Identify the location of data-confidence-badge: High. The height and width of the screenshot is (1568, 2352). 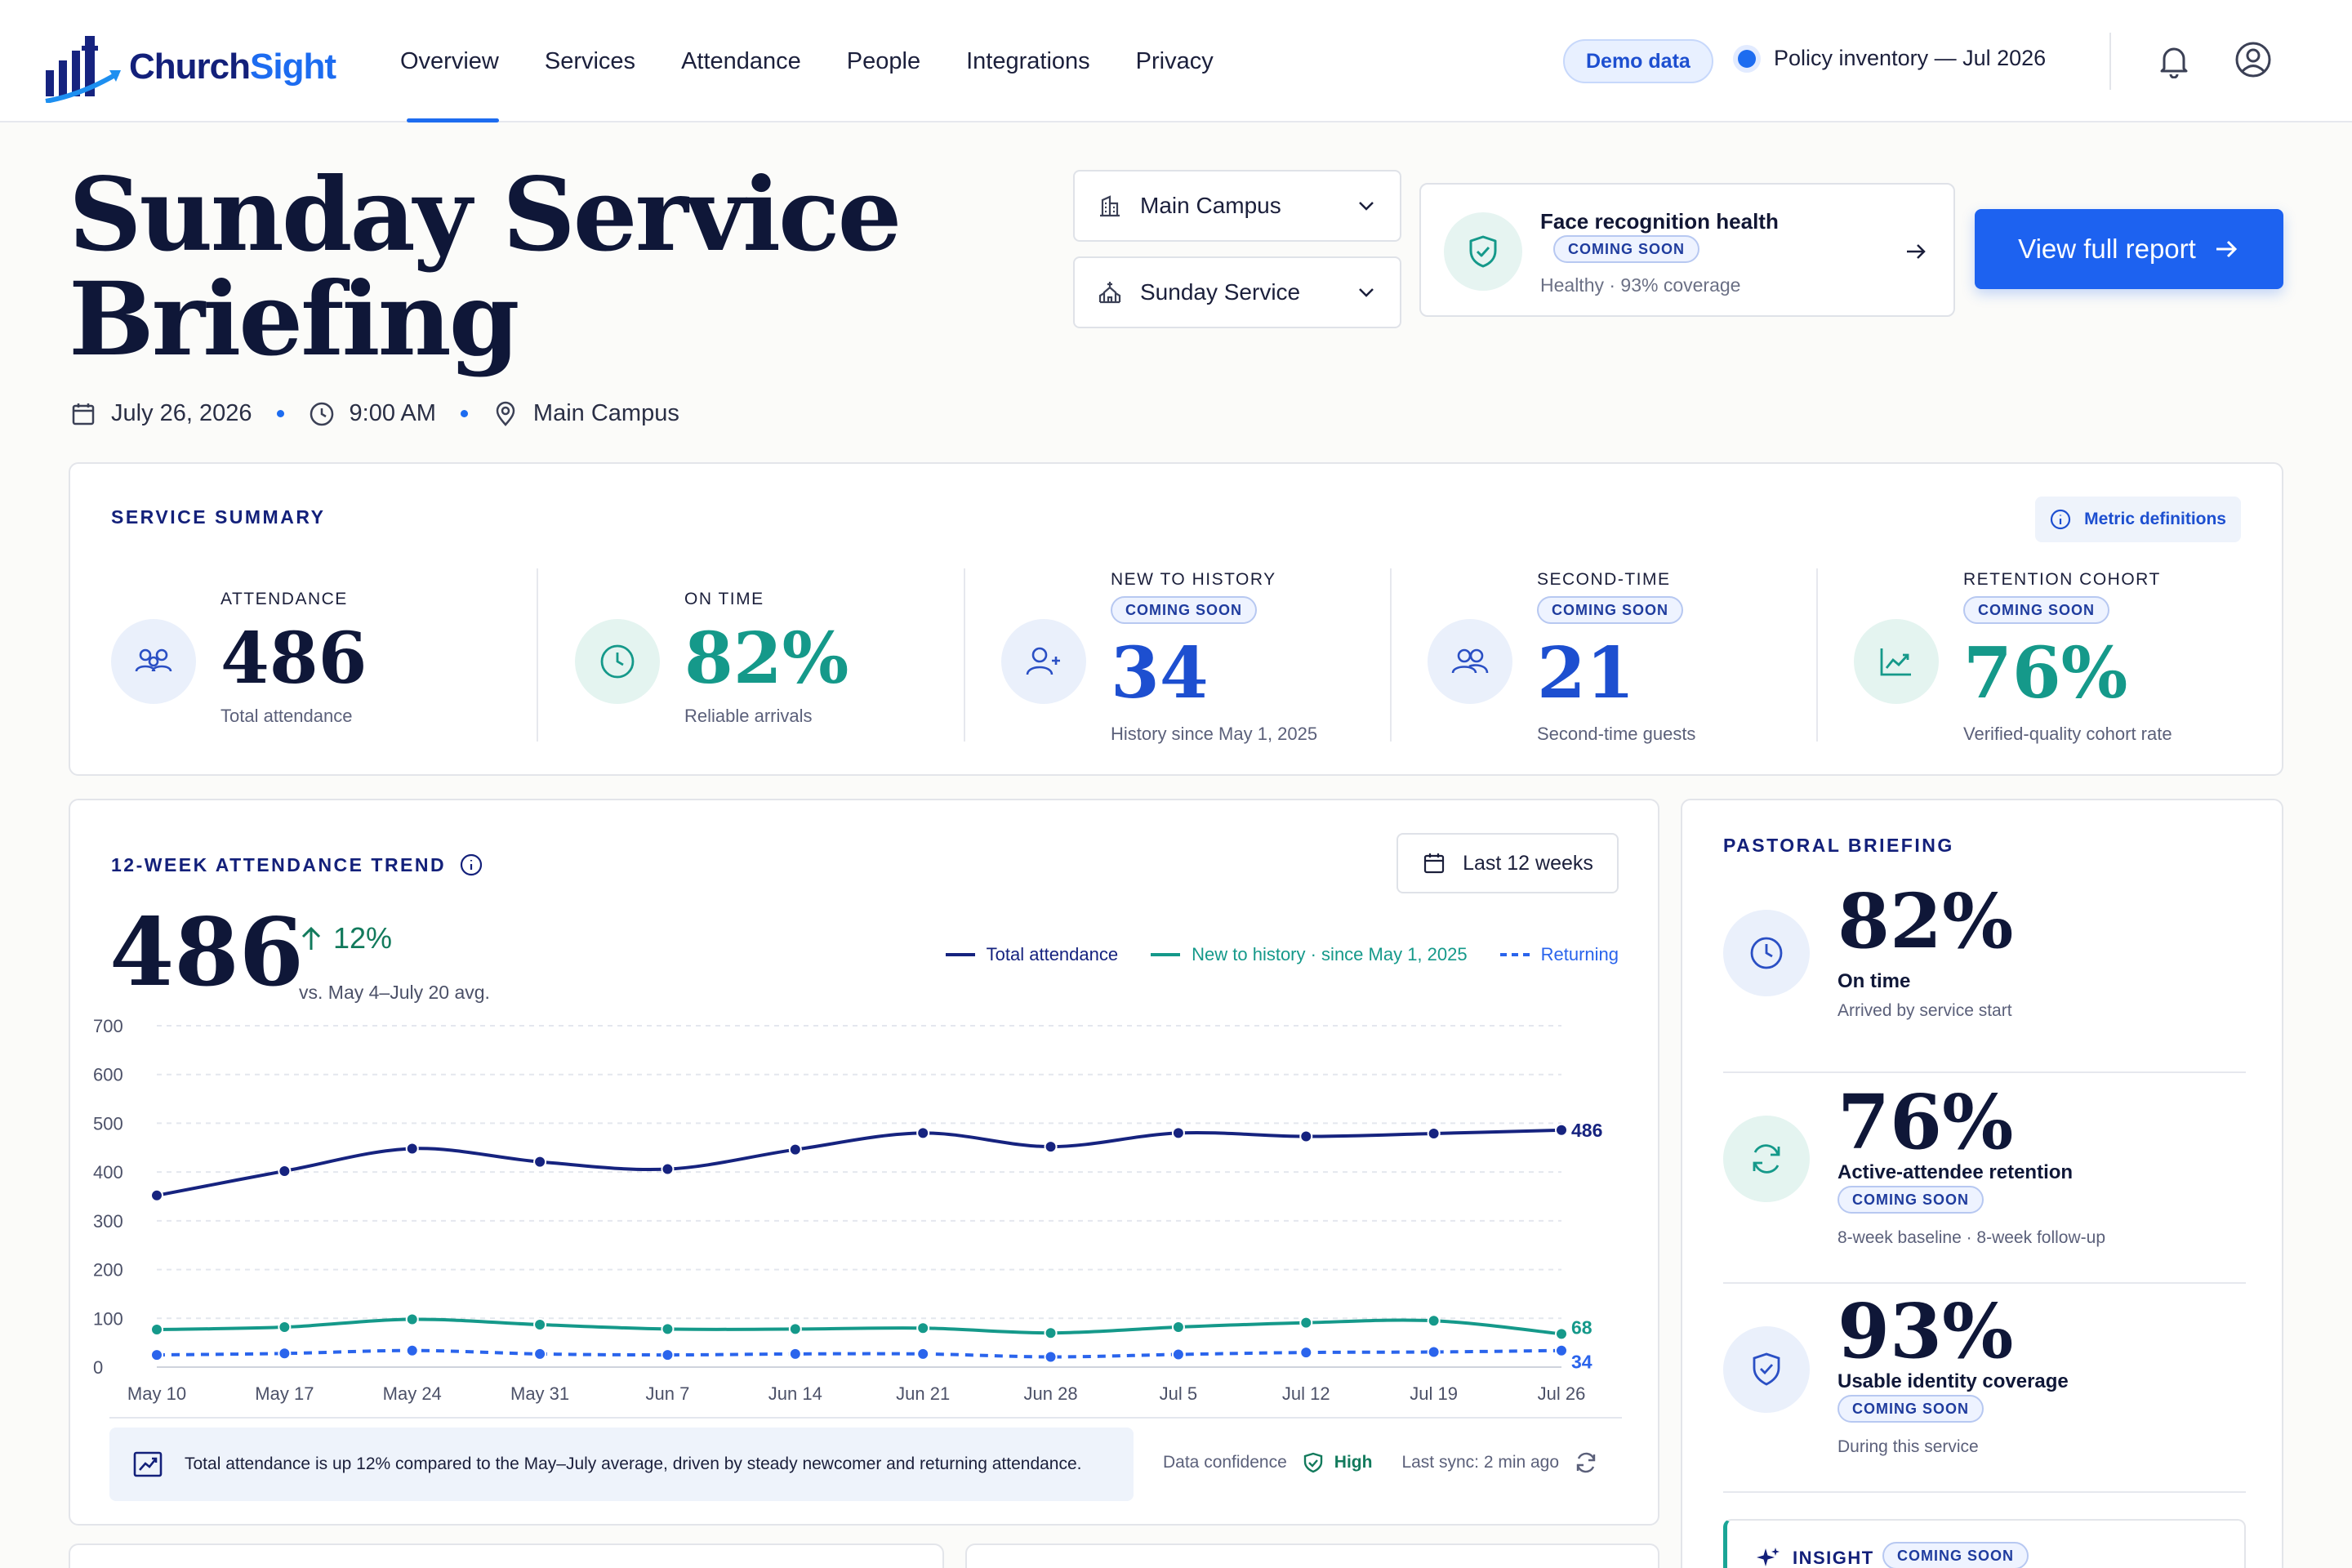
(1337, 1462).